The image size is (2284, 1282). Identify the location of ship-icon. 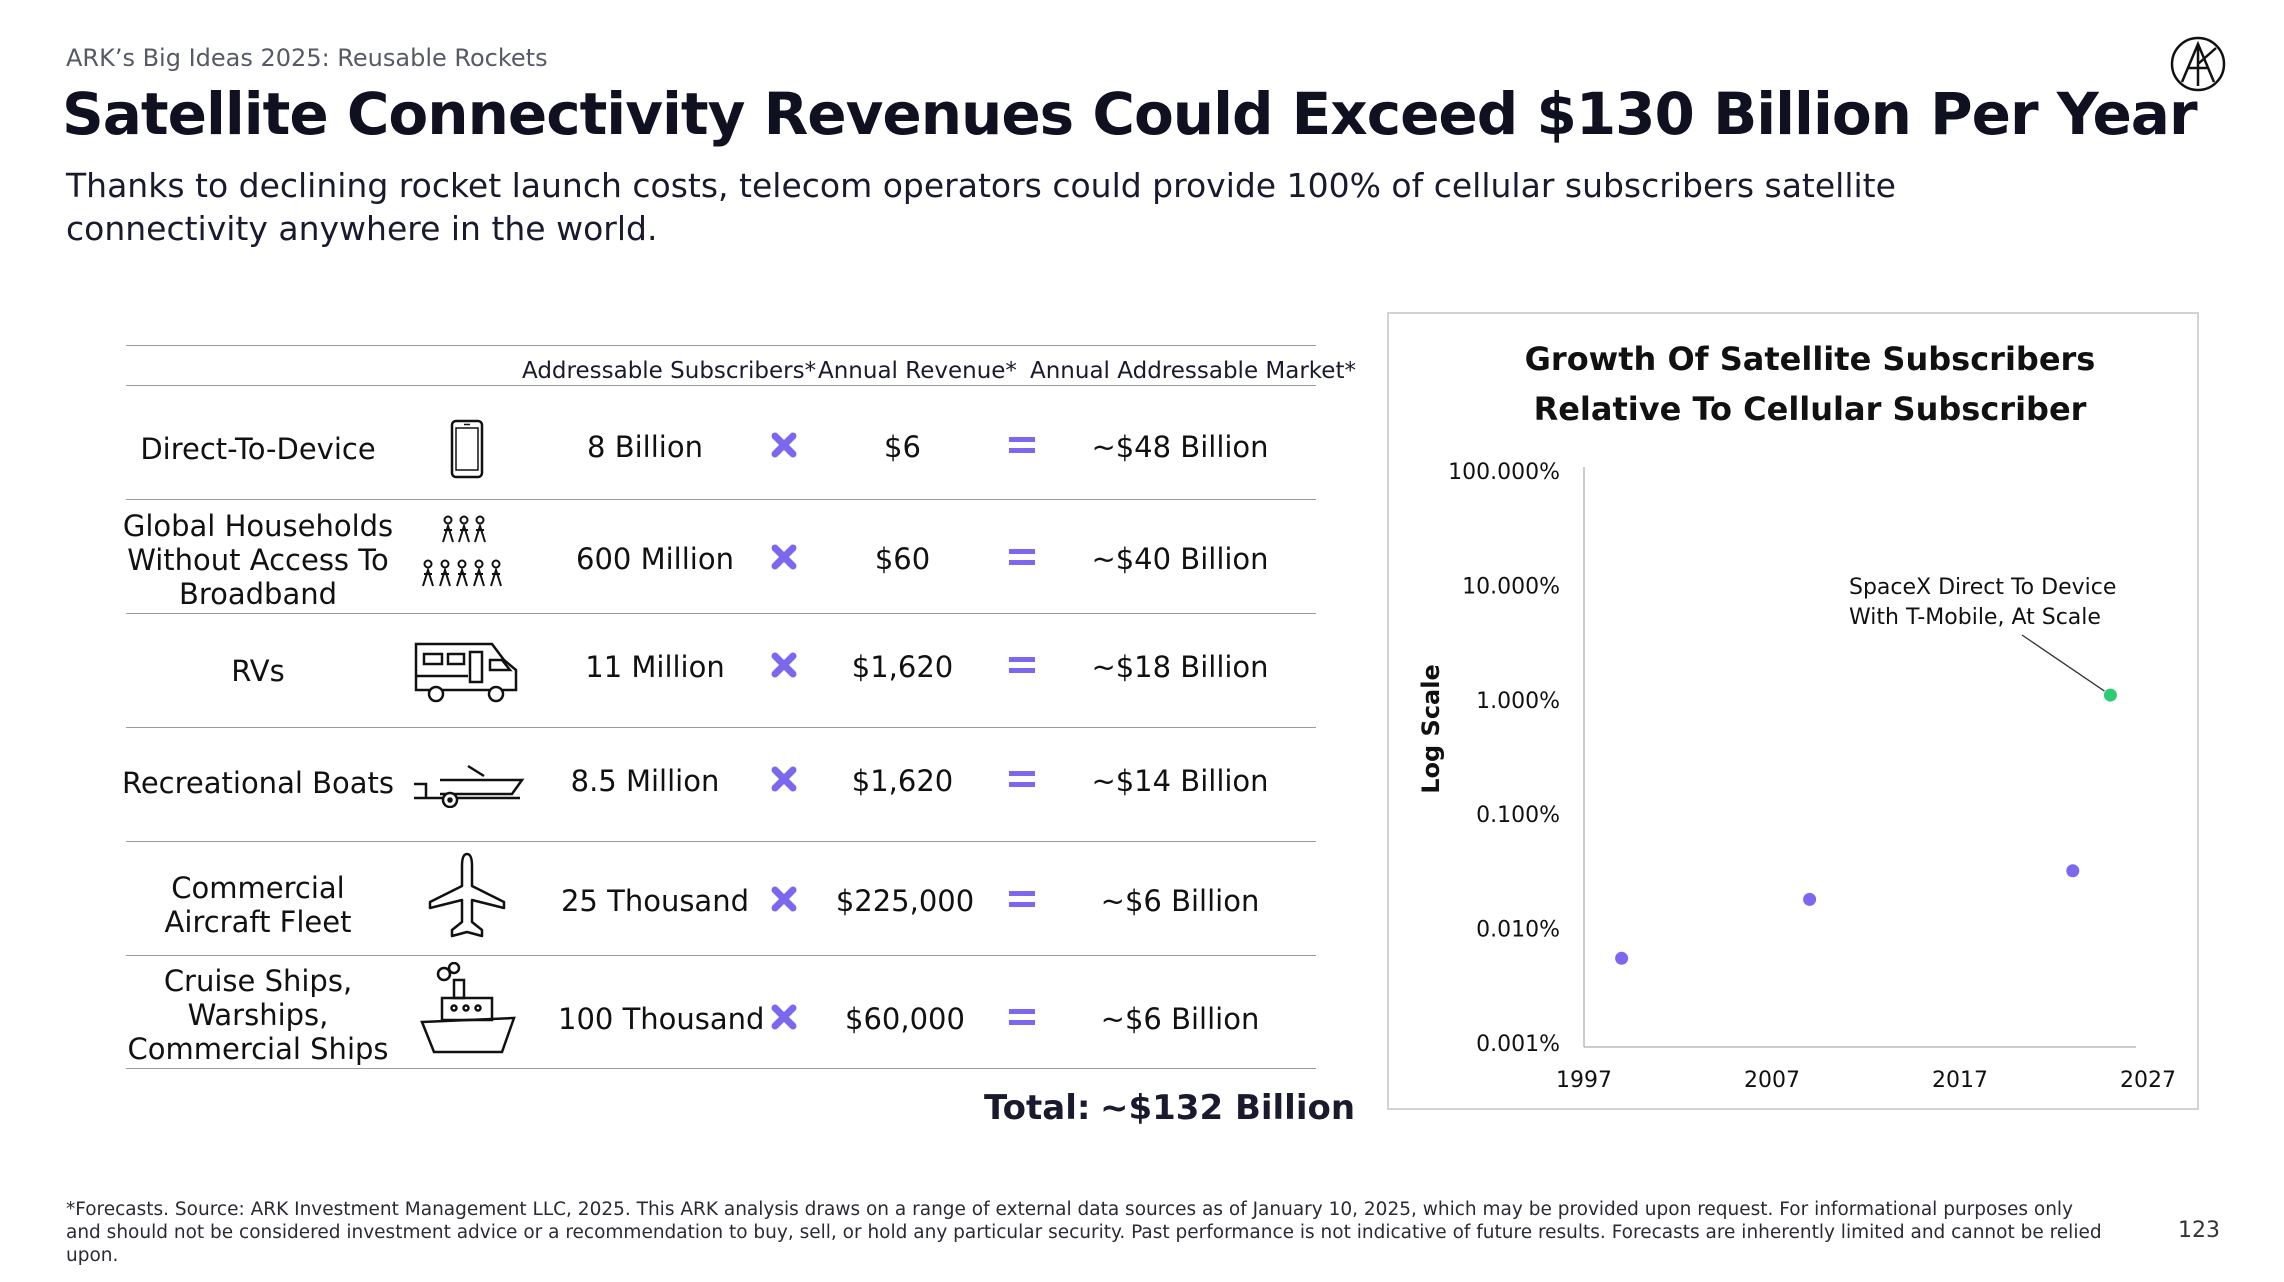
(468, 1008).